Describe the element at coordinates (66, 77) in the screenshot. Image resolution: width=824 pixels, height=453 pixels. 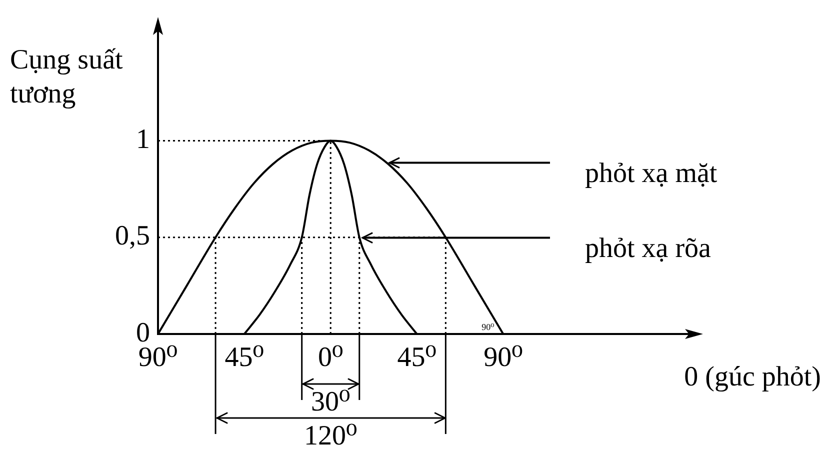
I see `y-axis-title: Cụng suất tương` at that location.